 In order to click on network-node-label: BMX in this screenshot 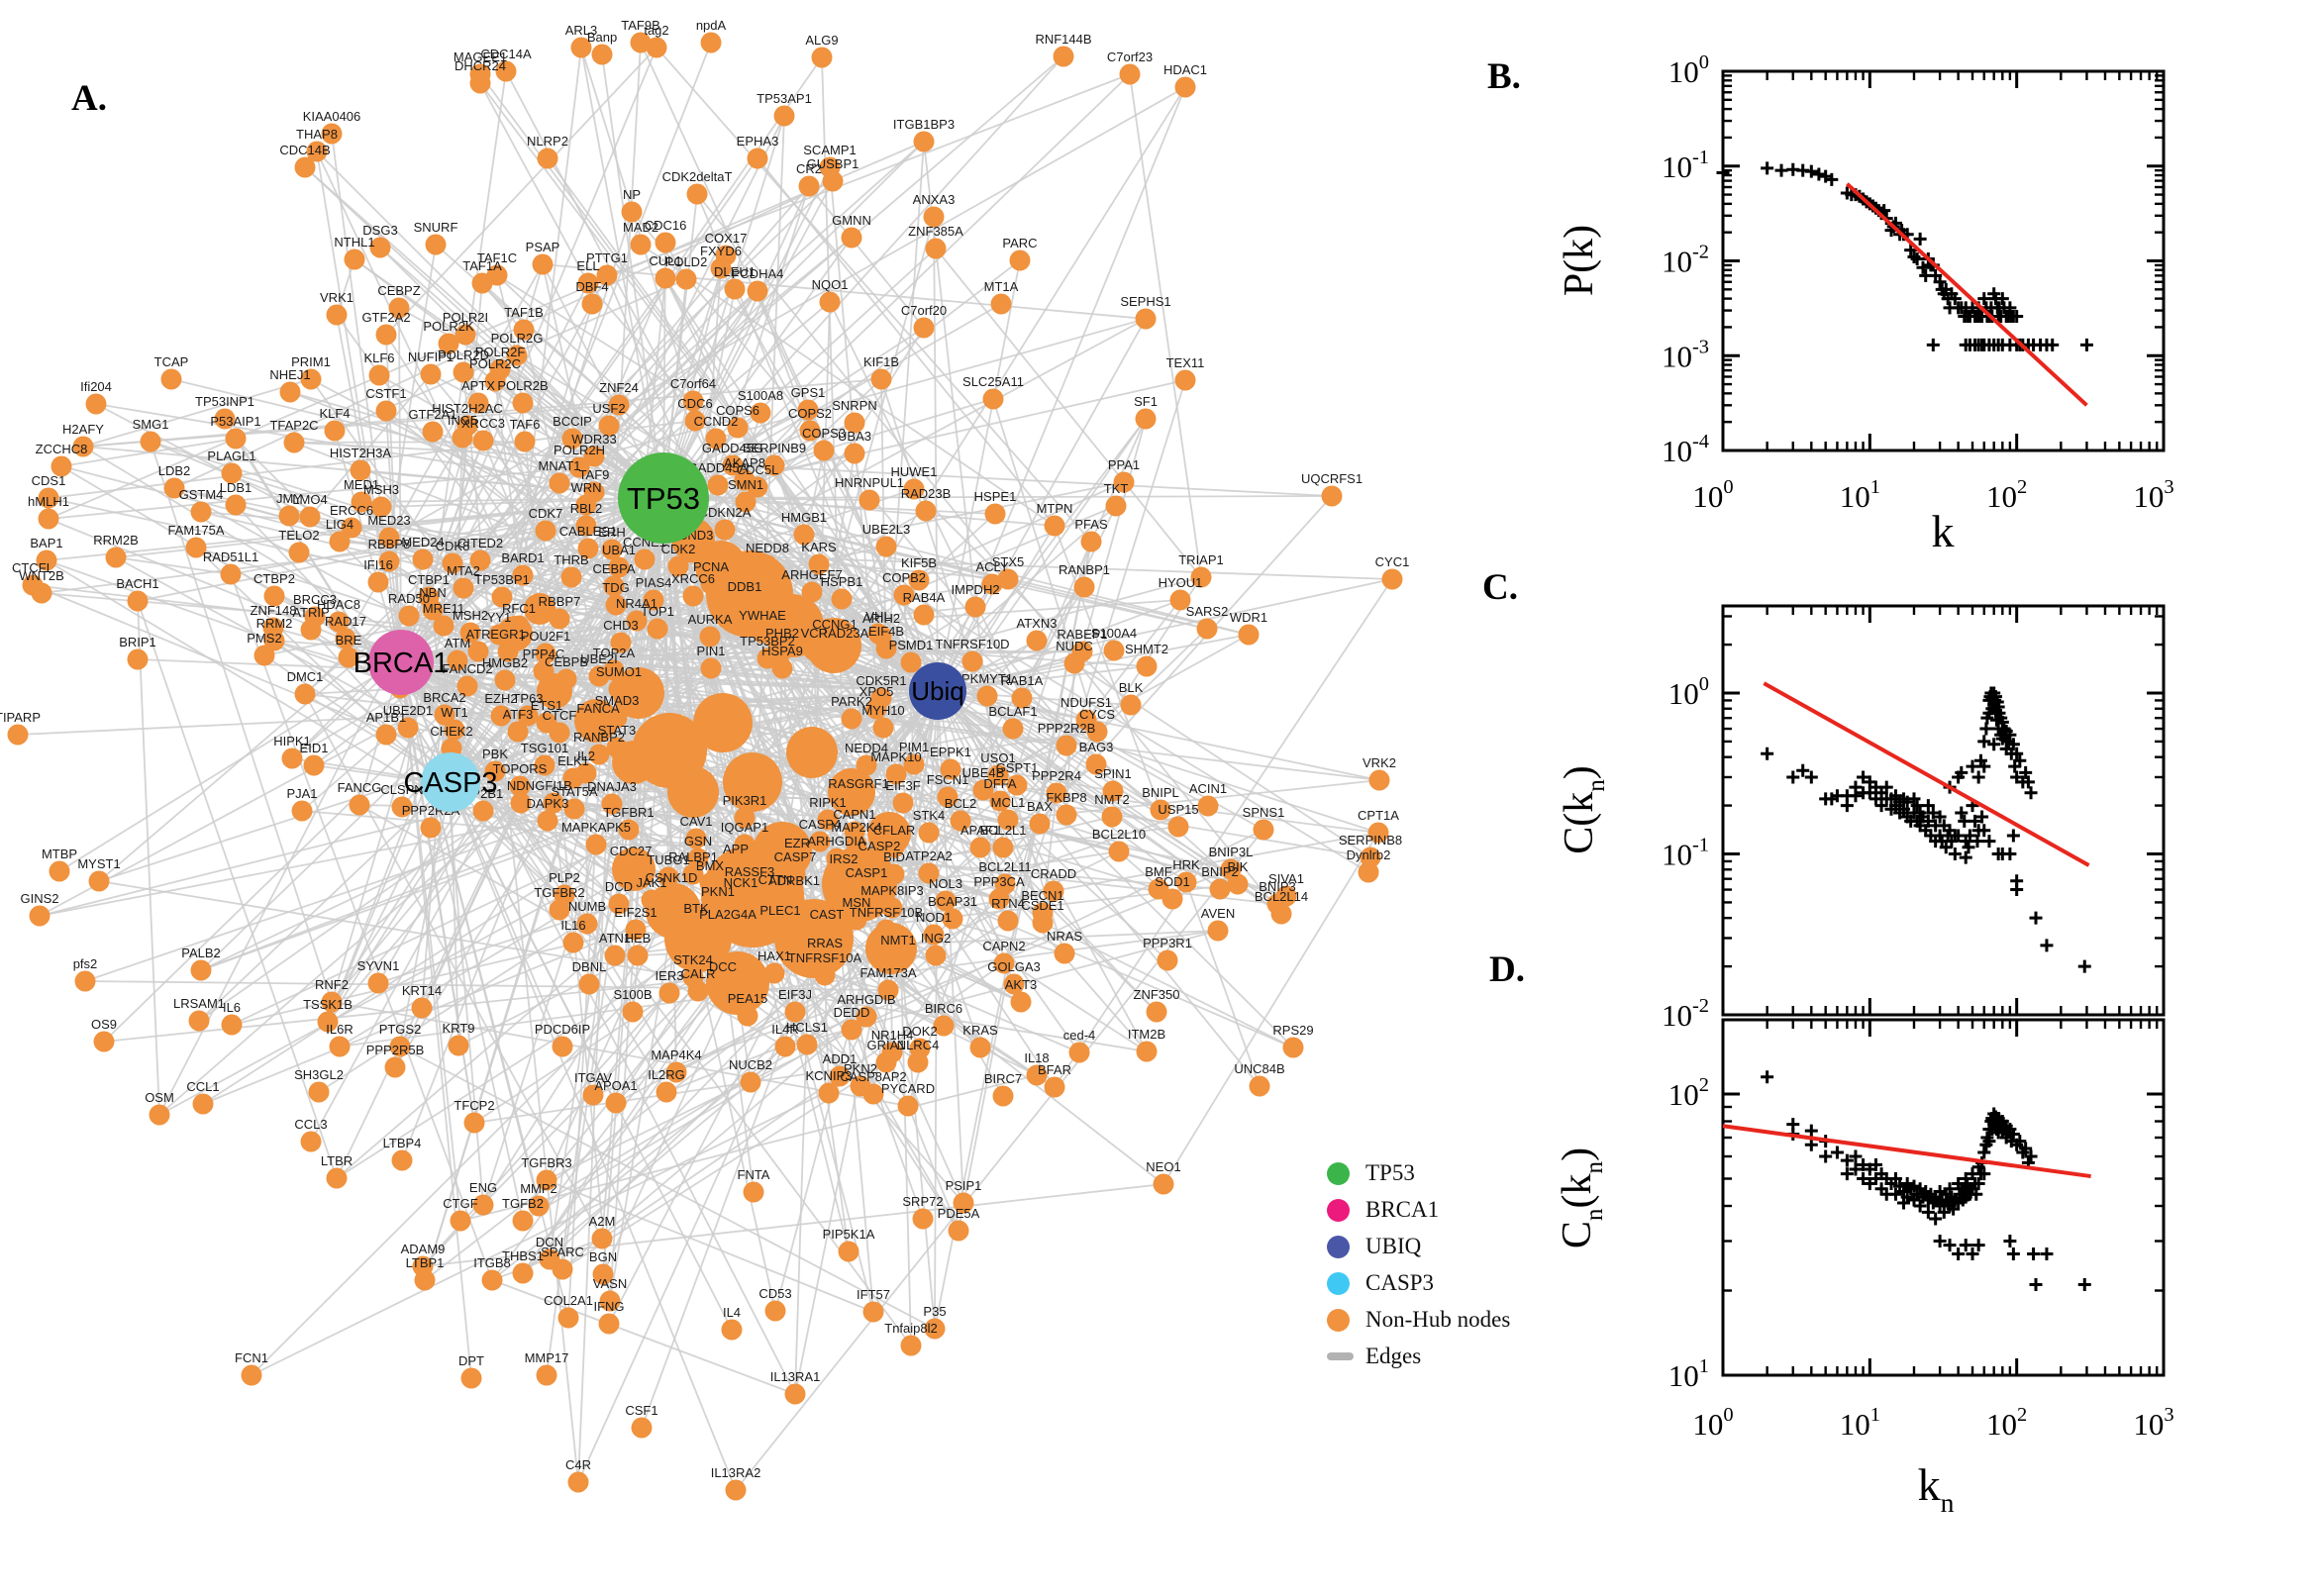, I will do `click(710, 866)`.